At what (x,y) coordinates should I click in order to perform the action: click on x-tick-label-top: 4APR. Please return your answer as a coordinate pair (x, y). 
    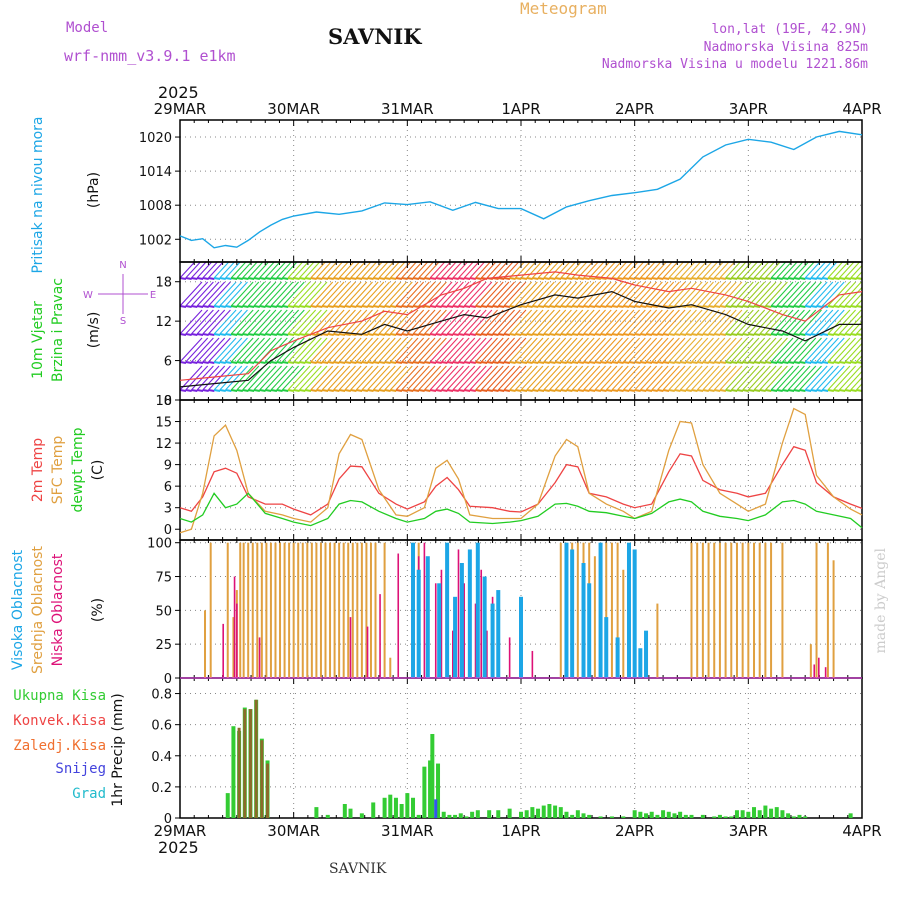
    Looking at the image, I should click on (861, 109).